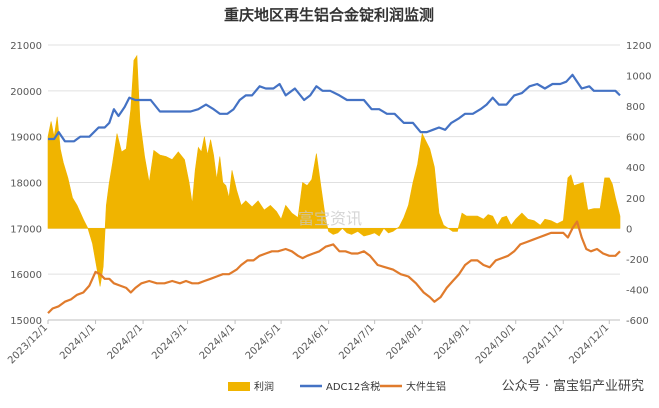  Describe the element at coordinates (637, 321) in the screenshot. I see `right-tick-label: -600` at that location.